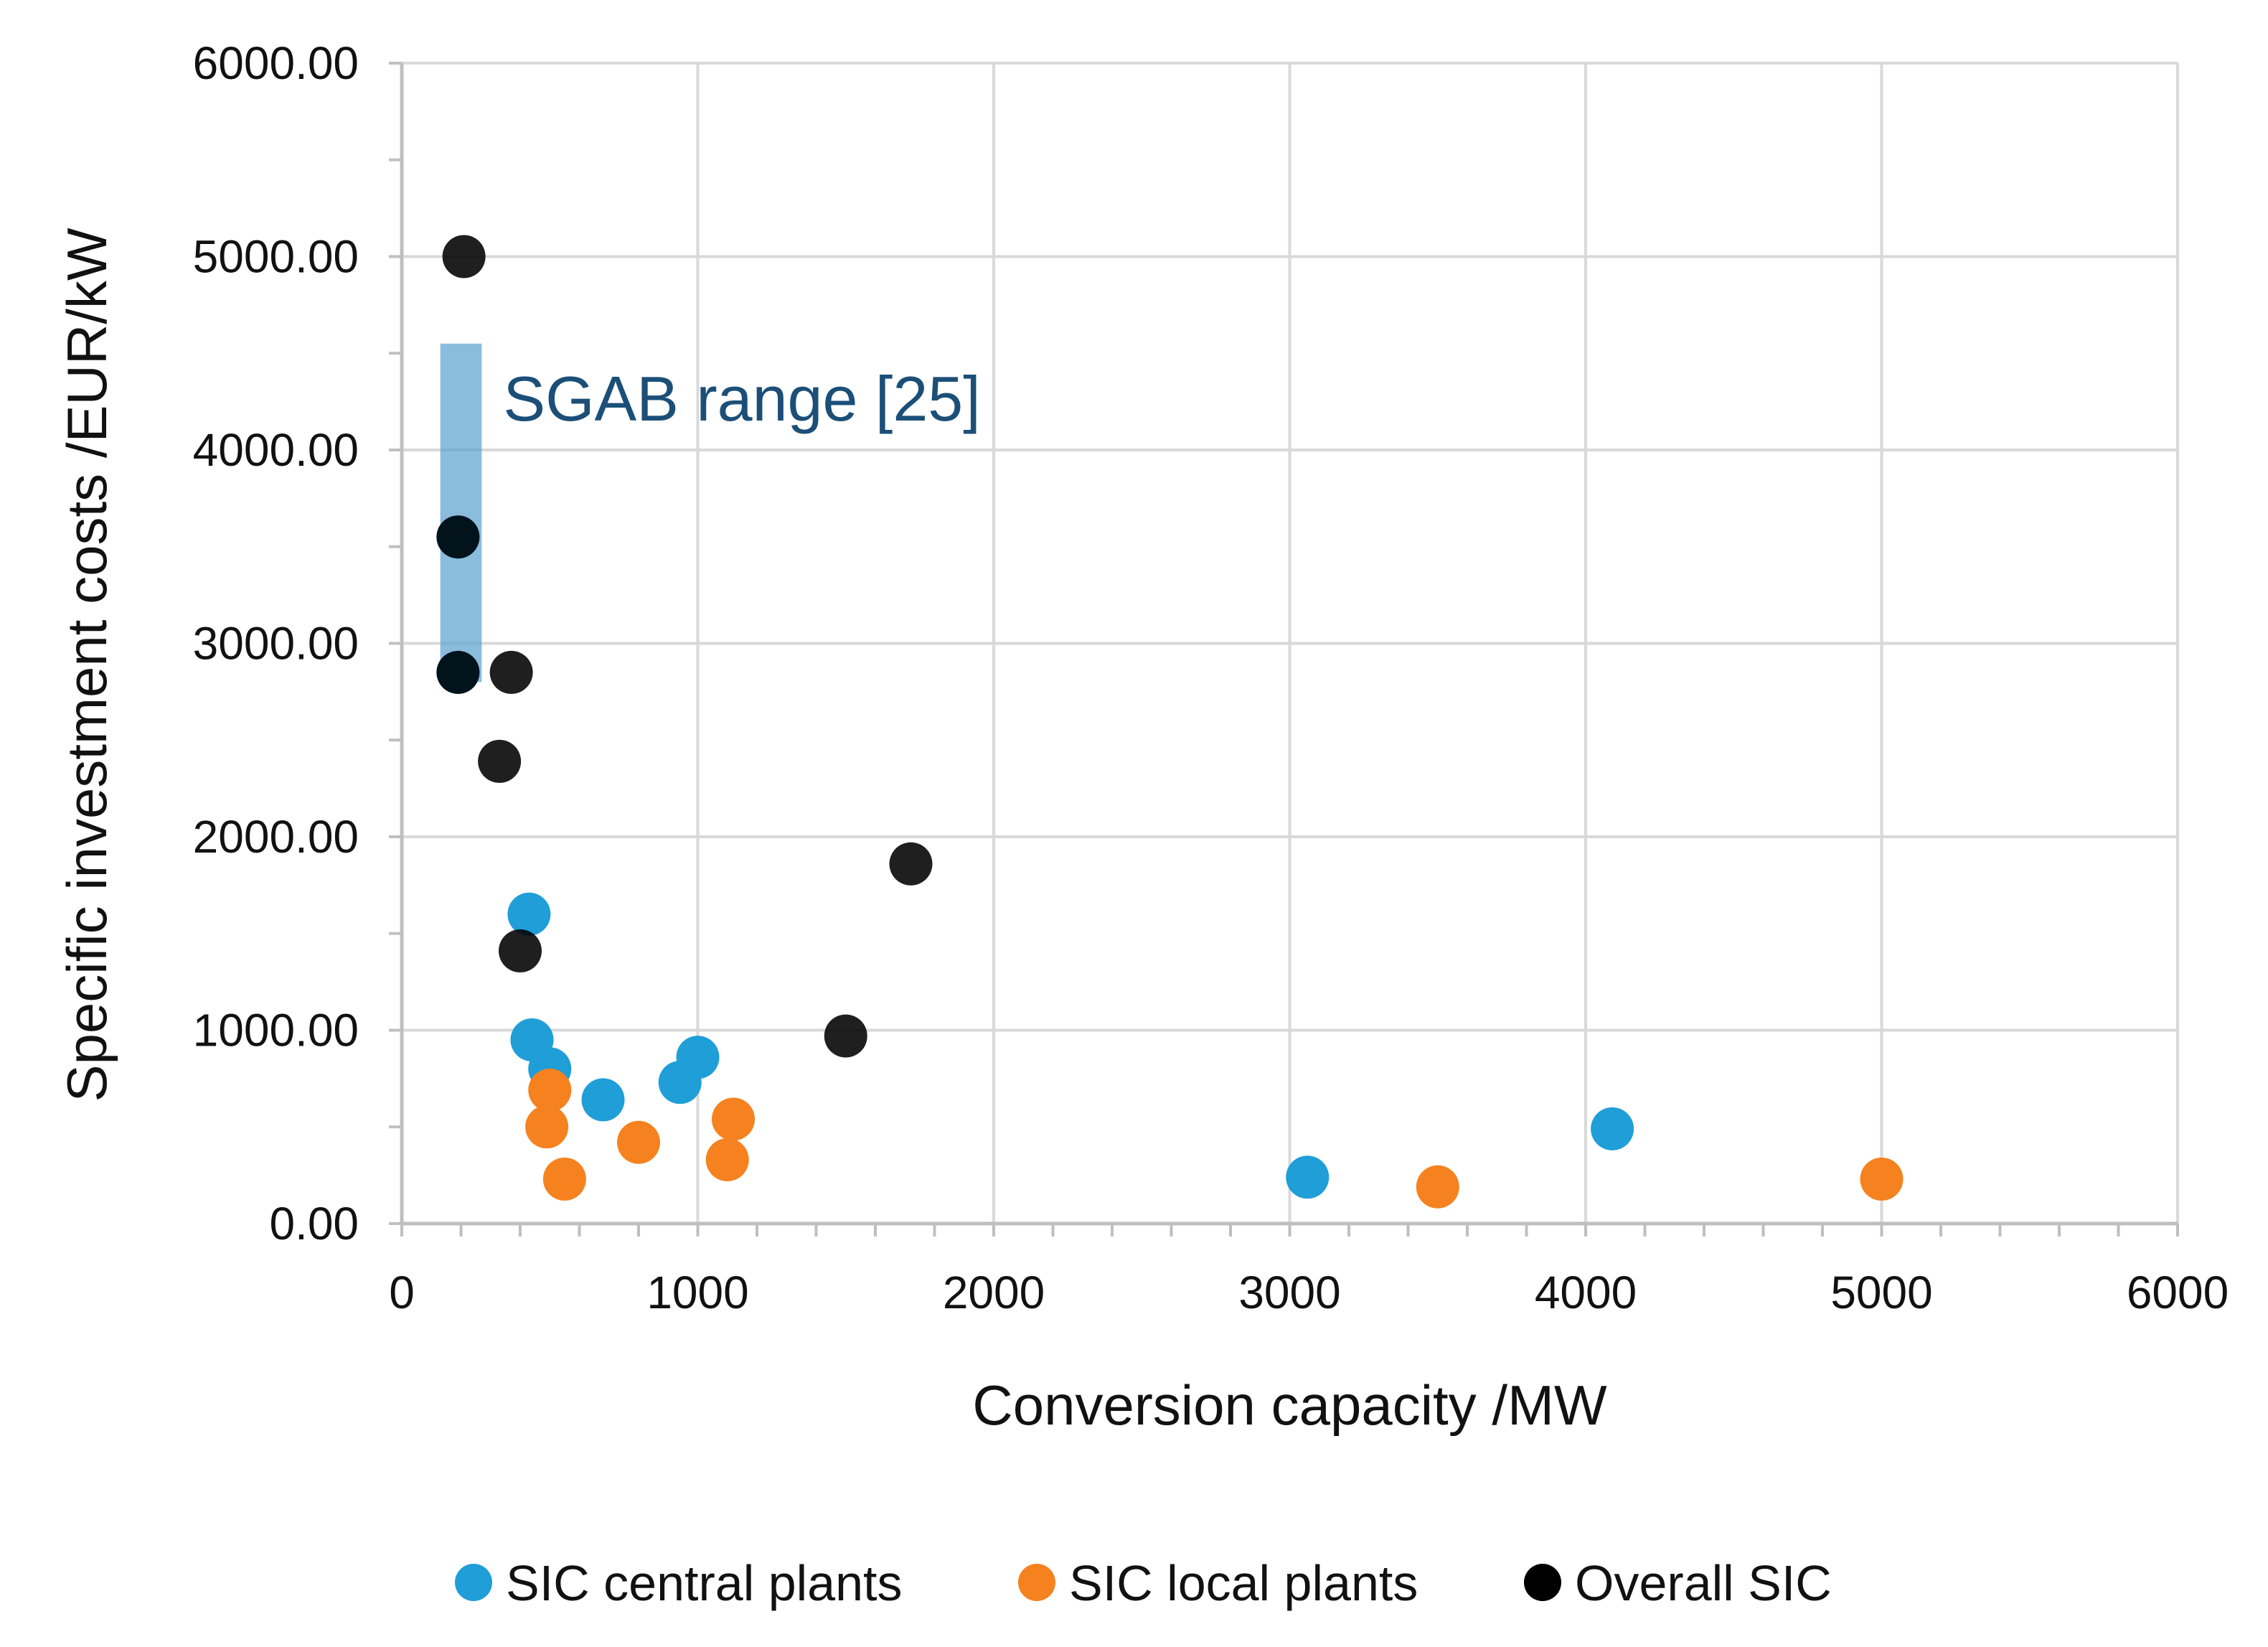 The height and width of the screenshot is (1647, 2268). Describe the element at coordinates (276, 837) in the screenshot. I see `y-tick-label: 2000.00` at that location.